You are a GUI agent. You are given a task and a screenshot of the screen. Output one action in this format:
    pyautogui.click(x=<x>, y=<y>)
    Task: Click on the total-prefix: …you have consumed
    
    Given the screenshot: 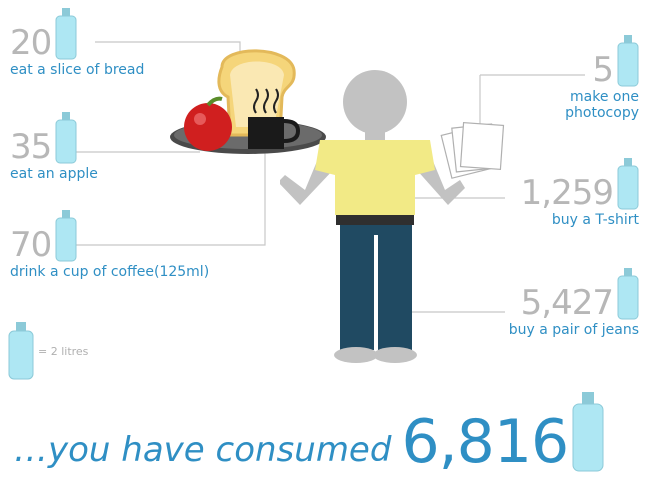 What is the action you would take?
    pyautogui.click(x=203, y=450)
    